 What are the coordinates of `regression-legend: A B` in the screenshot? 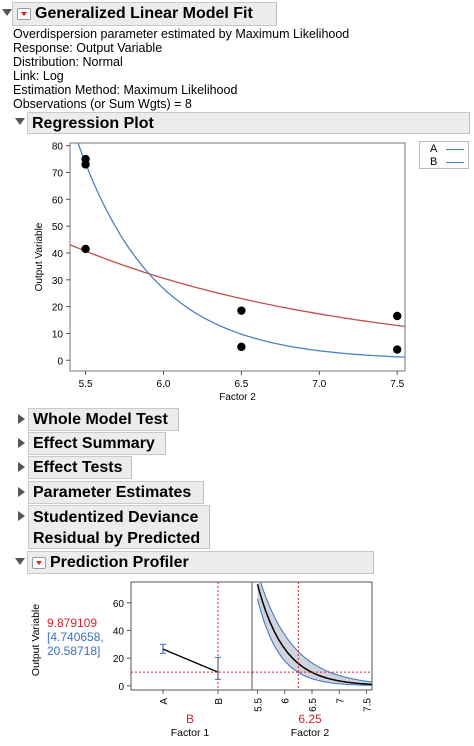 It's located at (444, 155).